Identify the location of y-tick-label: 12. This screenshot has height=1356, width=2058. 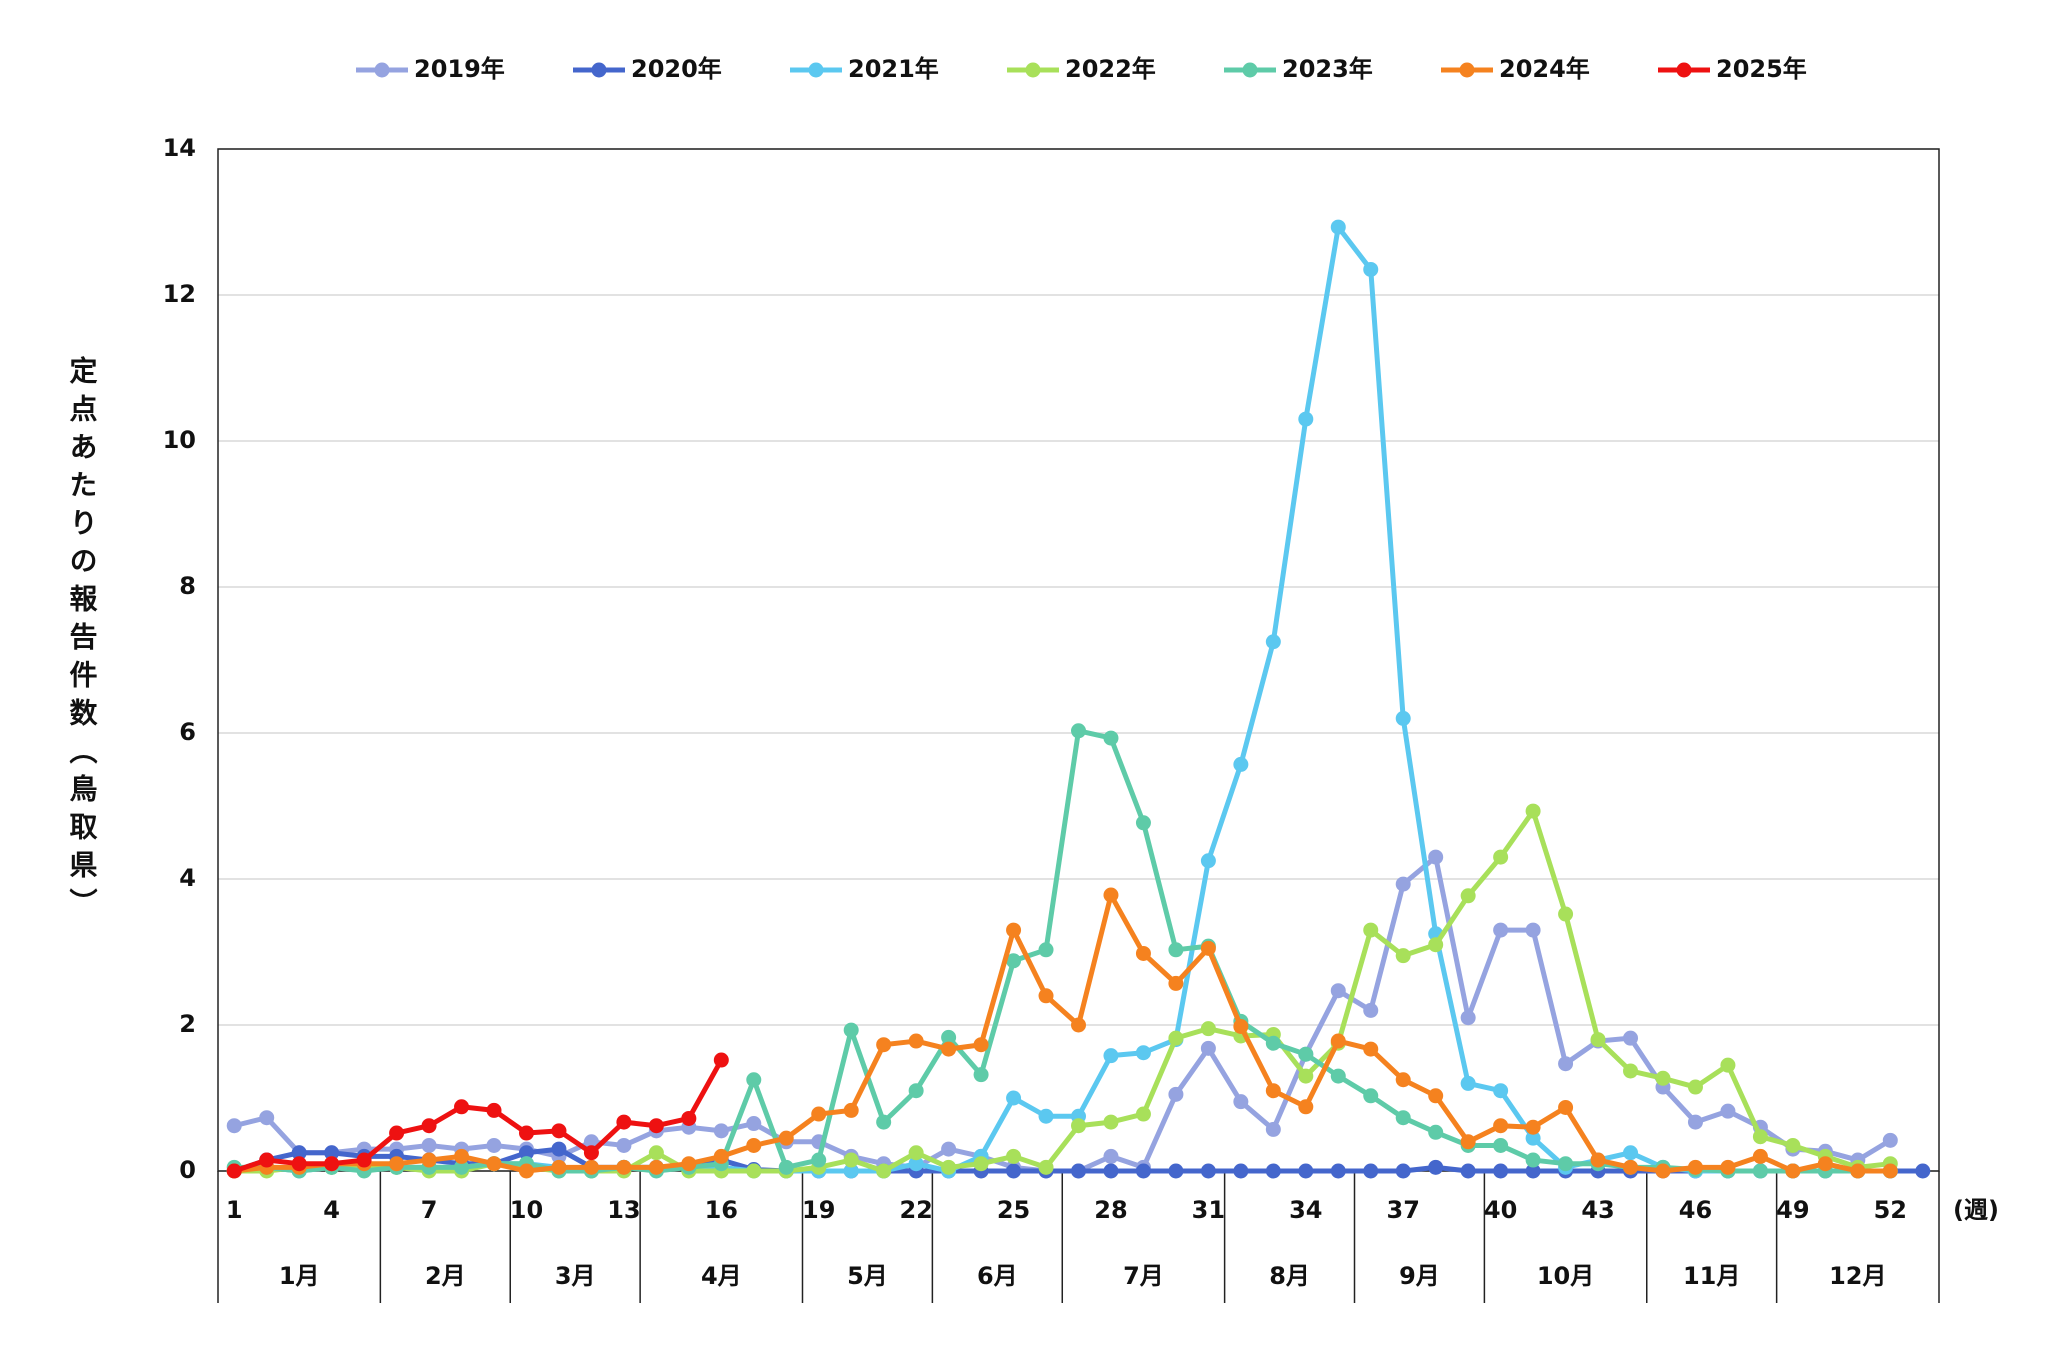
(179, 294).